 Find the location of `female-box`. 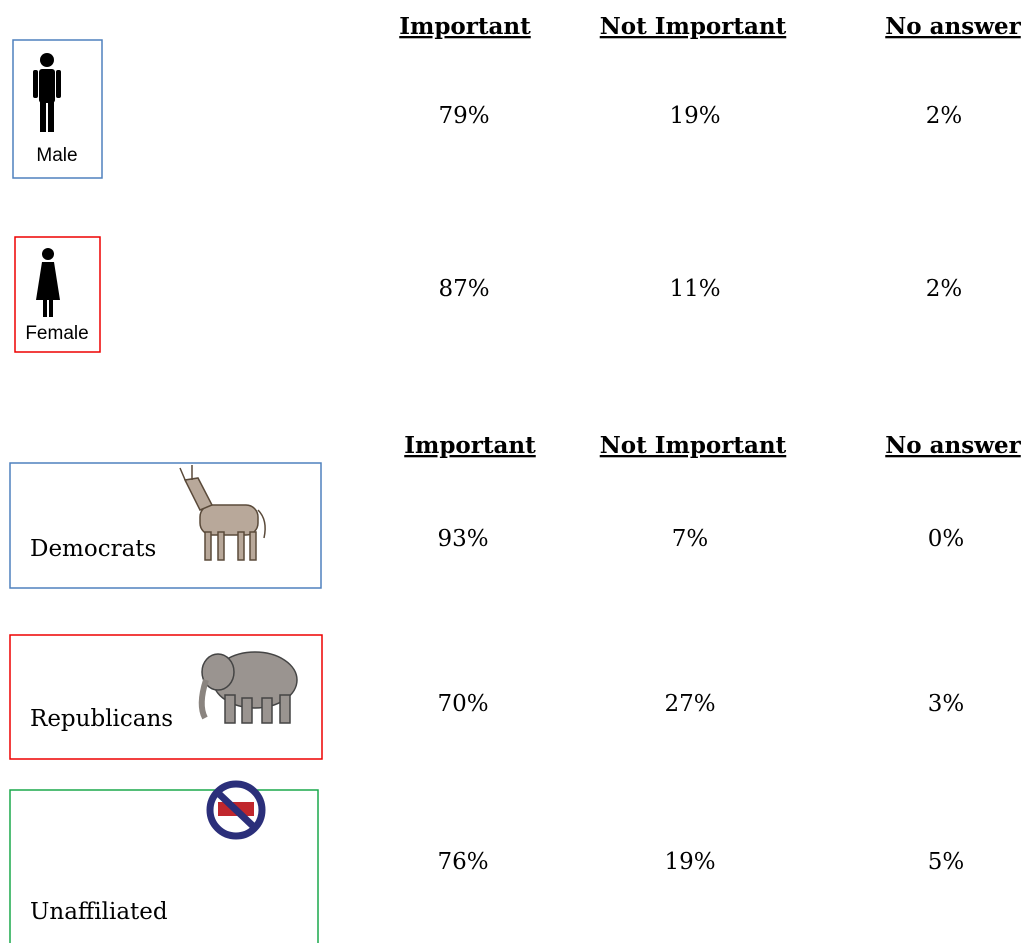

female-box is located at coordinates (57, 294).